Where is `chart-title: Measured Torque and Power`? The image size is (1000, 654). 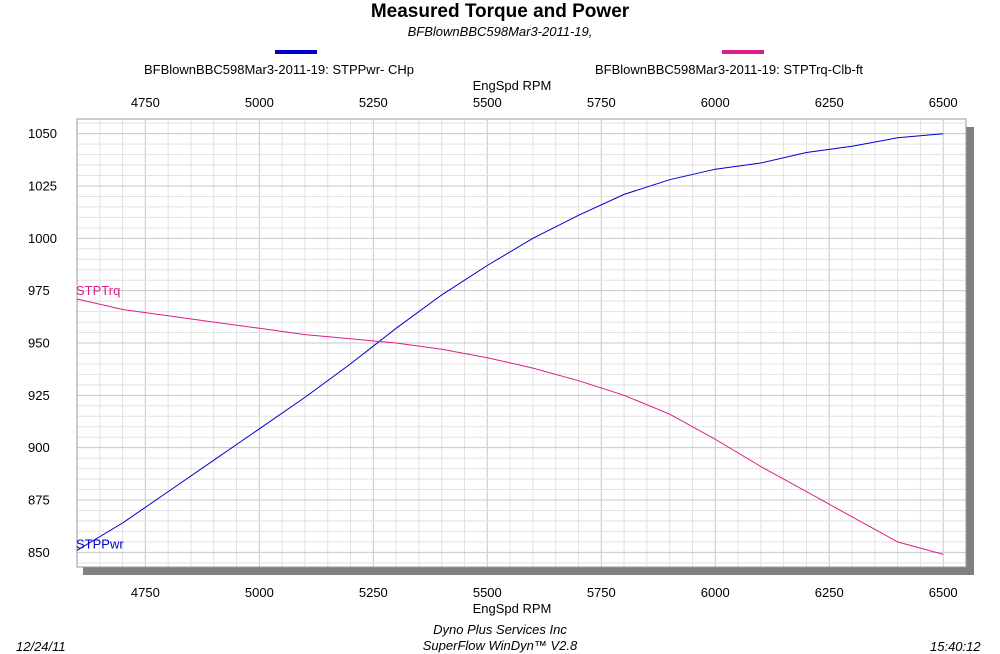
chart-title: Measured Torque and Power is located at coordinates (500, 11).